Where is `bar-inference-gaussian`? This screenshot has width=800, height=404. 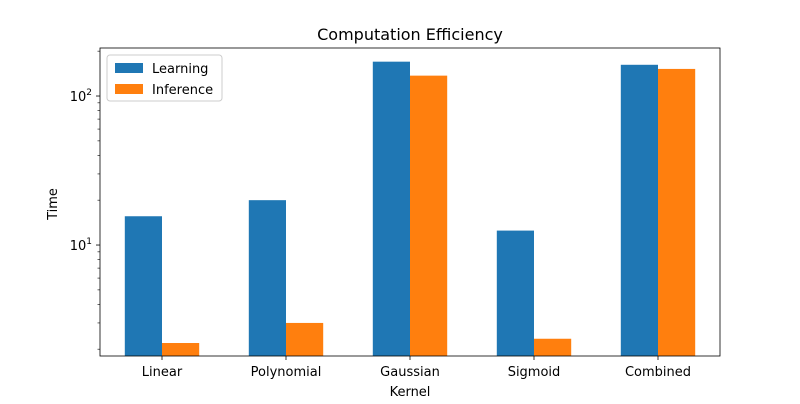 bar-inference-gaussian is located at coordinates (429, 215).